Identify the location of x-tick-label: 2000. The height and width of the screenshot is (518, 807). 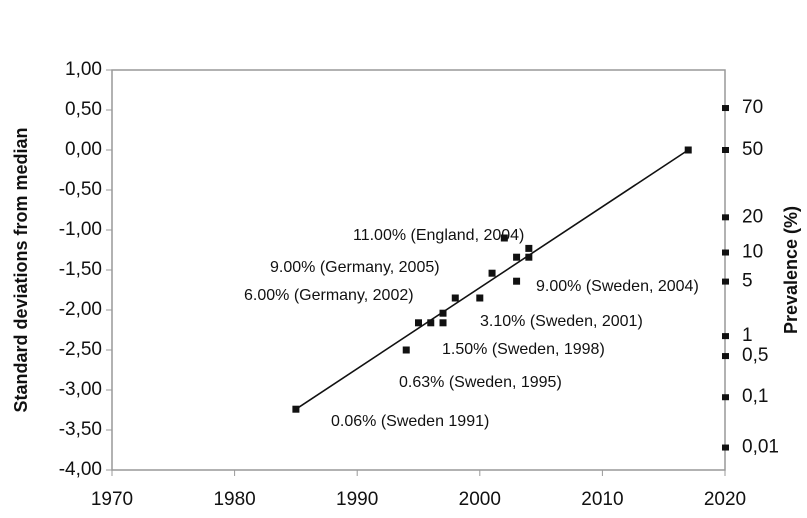
(480, 499).